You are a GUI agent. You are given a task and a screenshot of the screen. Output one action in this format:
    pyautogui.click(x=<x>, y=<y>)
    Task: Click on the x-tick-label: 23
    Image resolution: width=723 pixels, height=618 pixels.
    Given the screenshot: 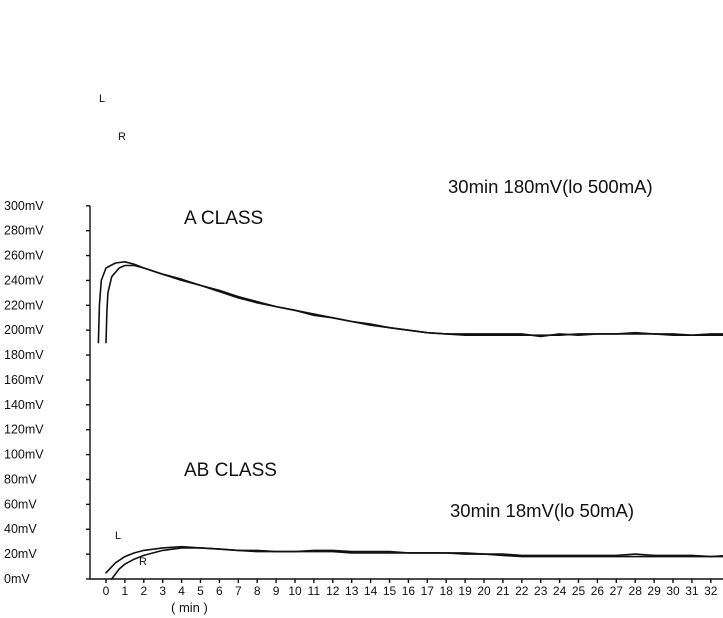 What is the action you would take?
    pyautogui.click(x=541, y=591)
    